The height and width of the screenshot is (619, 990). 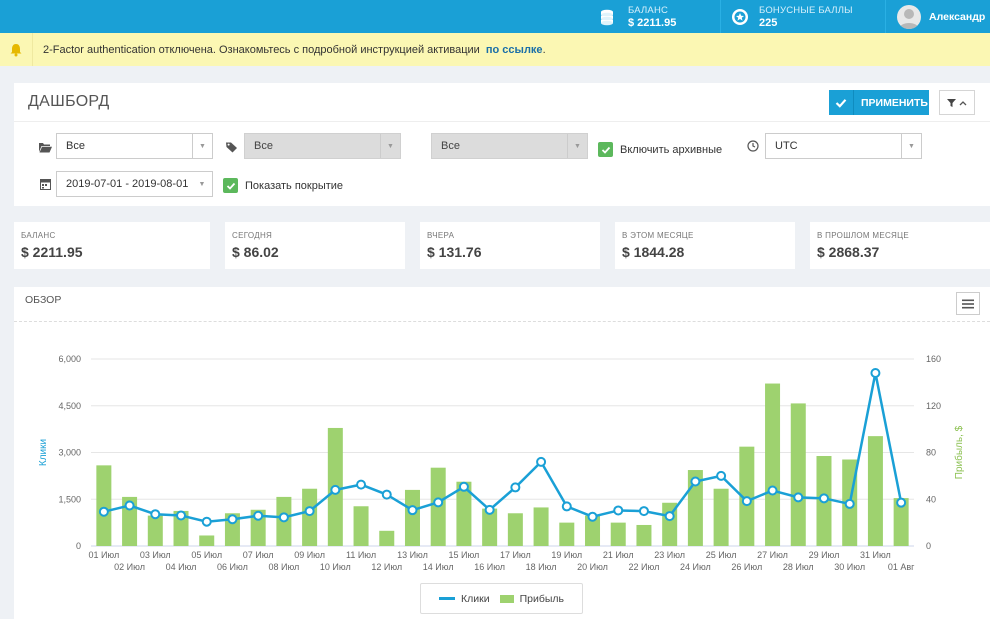 What do you see at coordinates (412, 555) in the screenshot?
I see `x-tick-label: 13 Июл` at bounding box center [412, 555].